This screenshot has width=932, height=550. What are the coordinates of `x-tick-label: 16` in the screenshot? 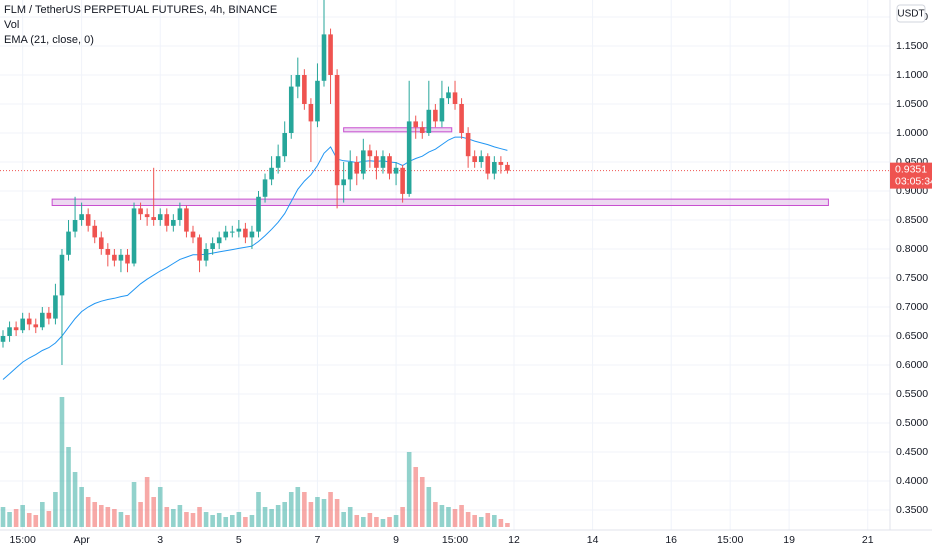 It's located at (671, 540).